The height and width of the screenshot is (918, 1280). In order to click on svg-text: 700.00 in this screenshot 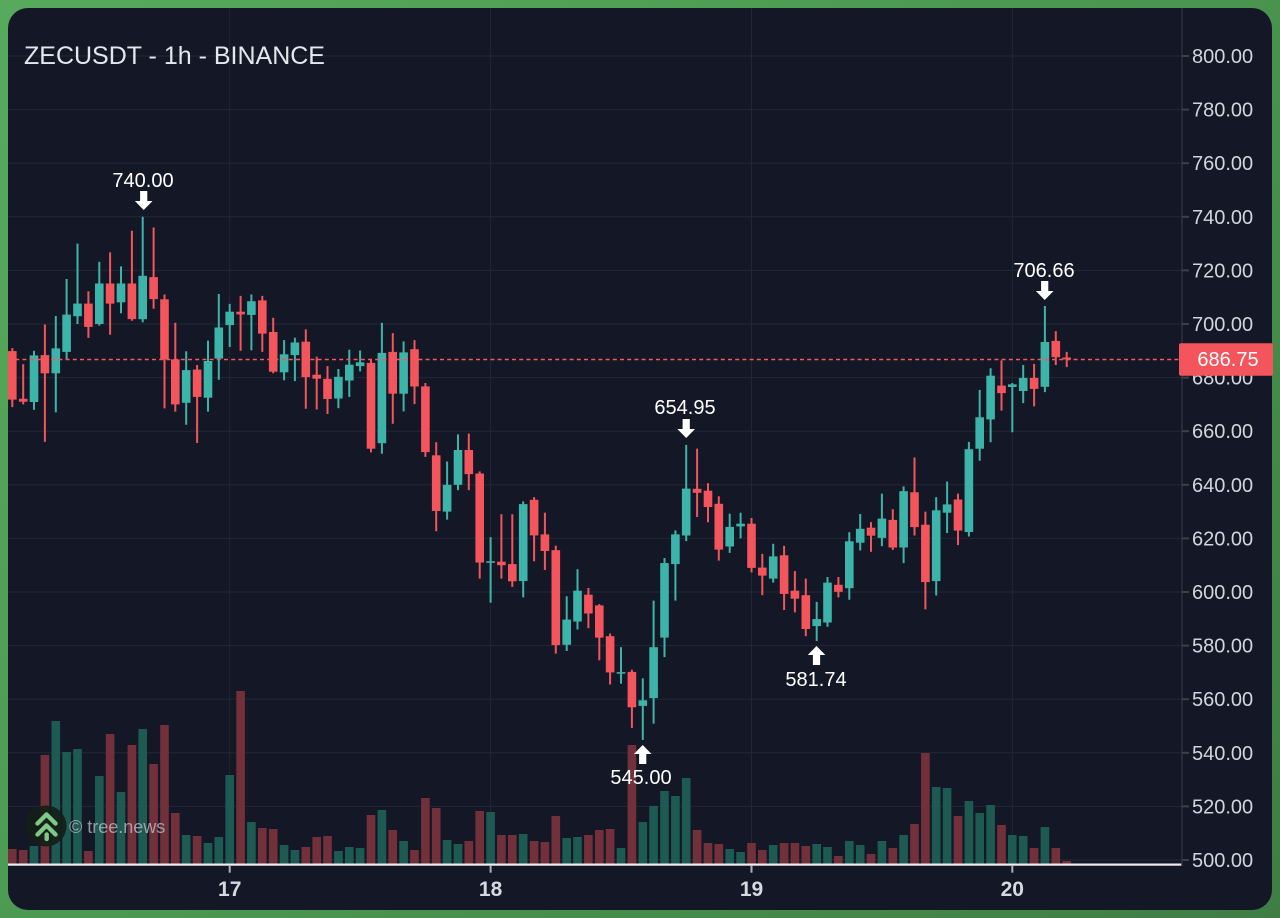, I will do `click(1222, 325)`.